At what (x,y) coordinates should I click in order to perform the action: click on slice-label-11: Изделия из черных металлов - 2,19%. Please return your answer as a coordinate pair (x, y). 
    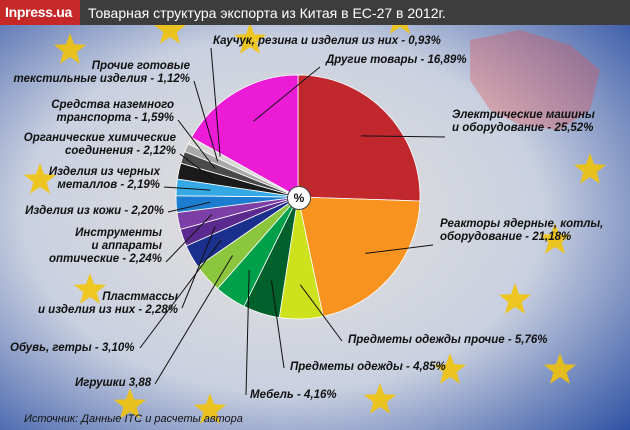
    Looking at the image, I should click on (105, 178).